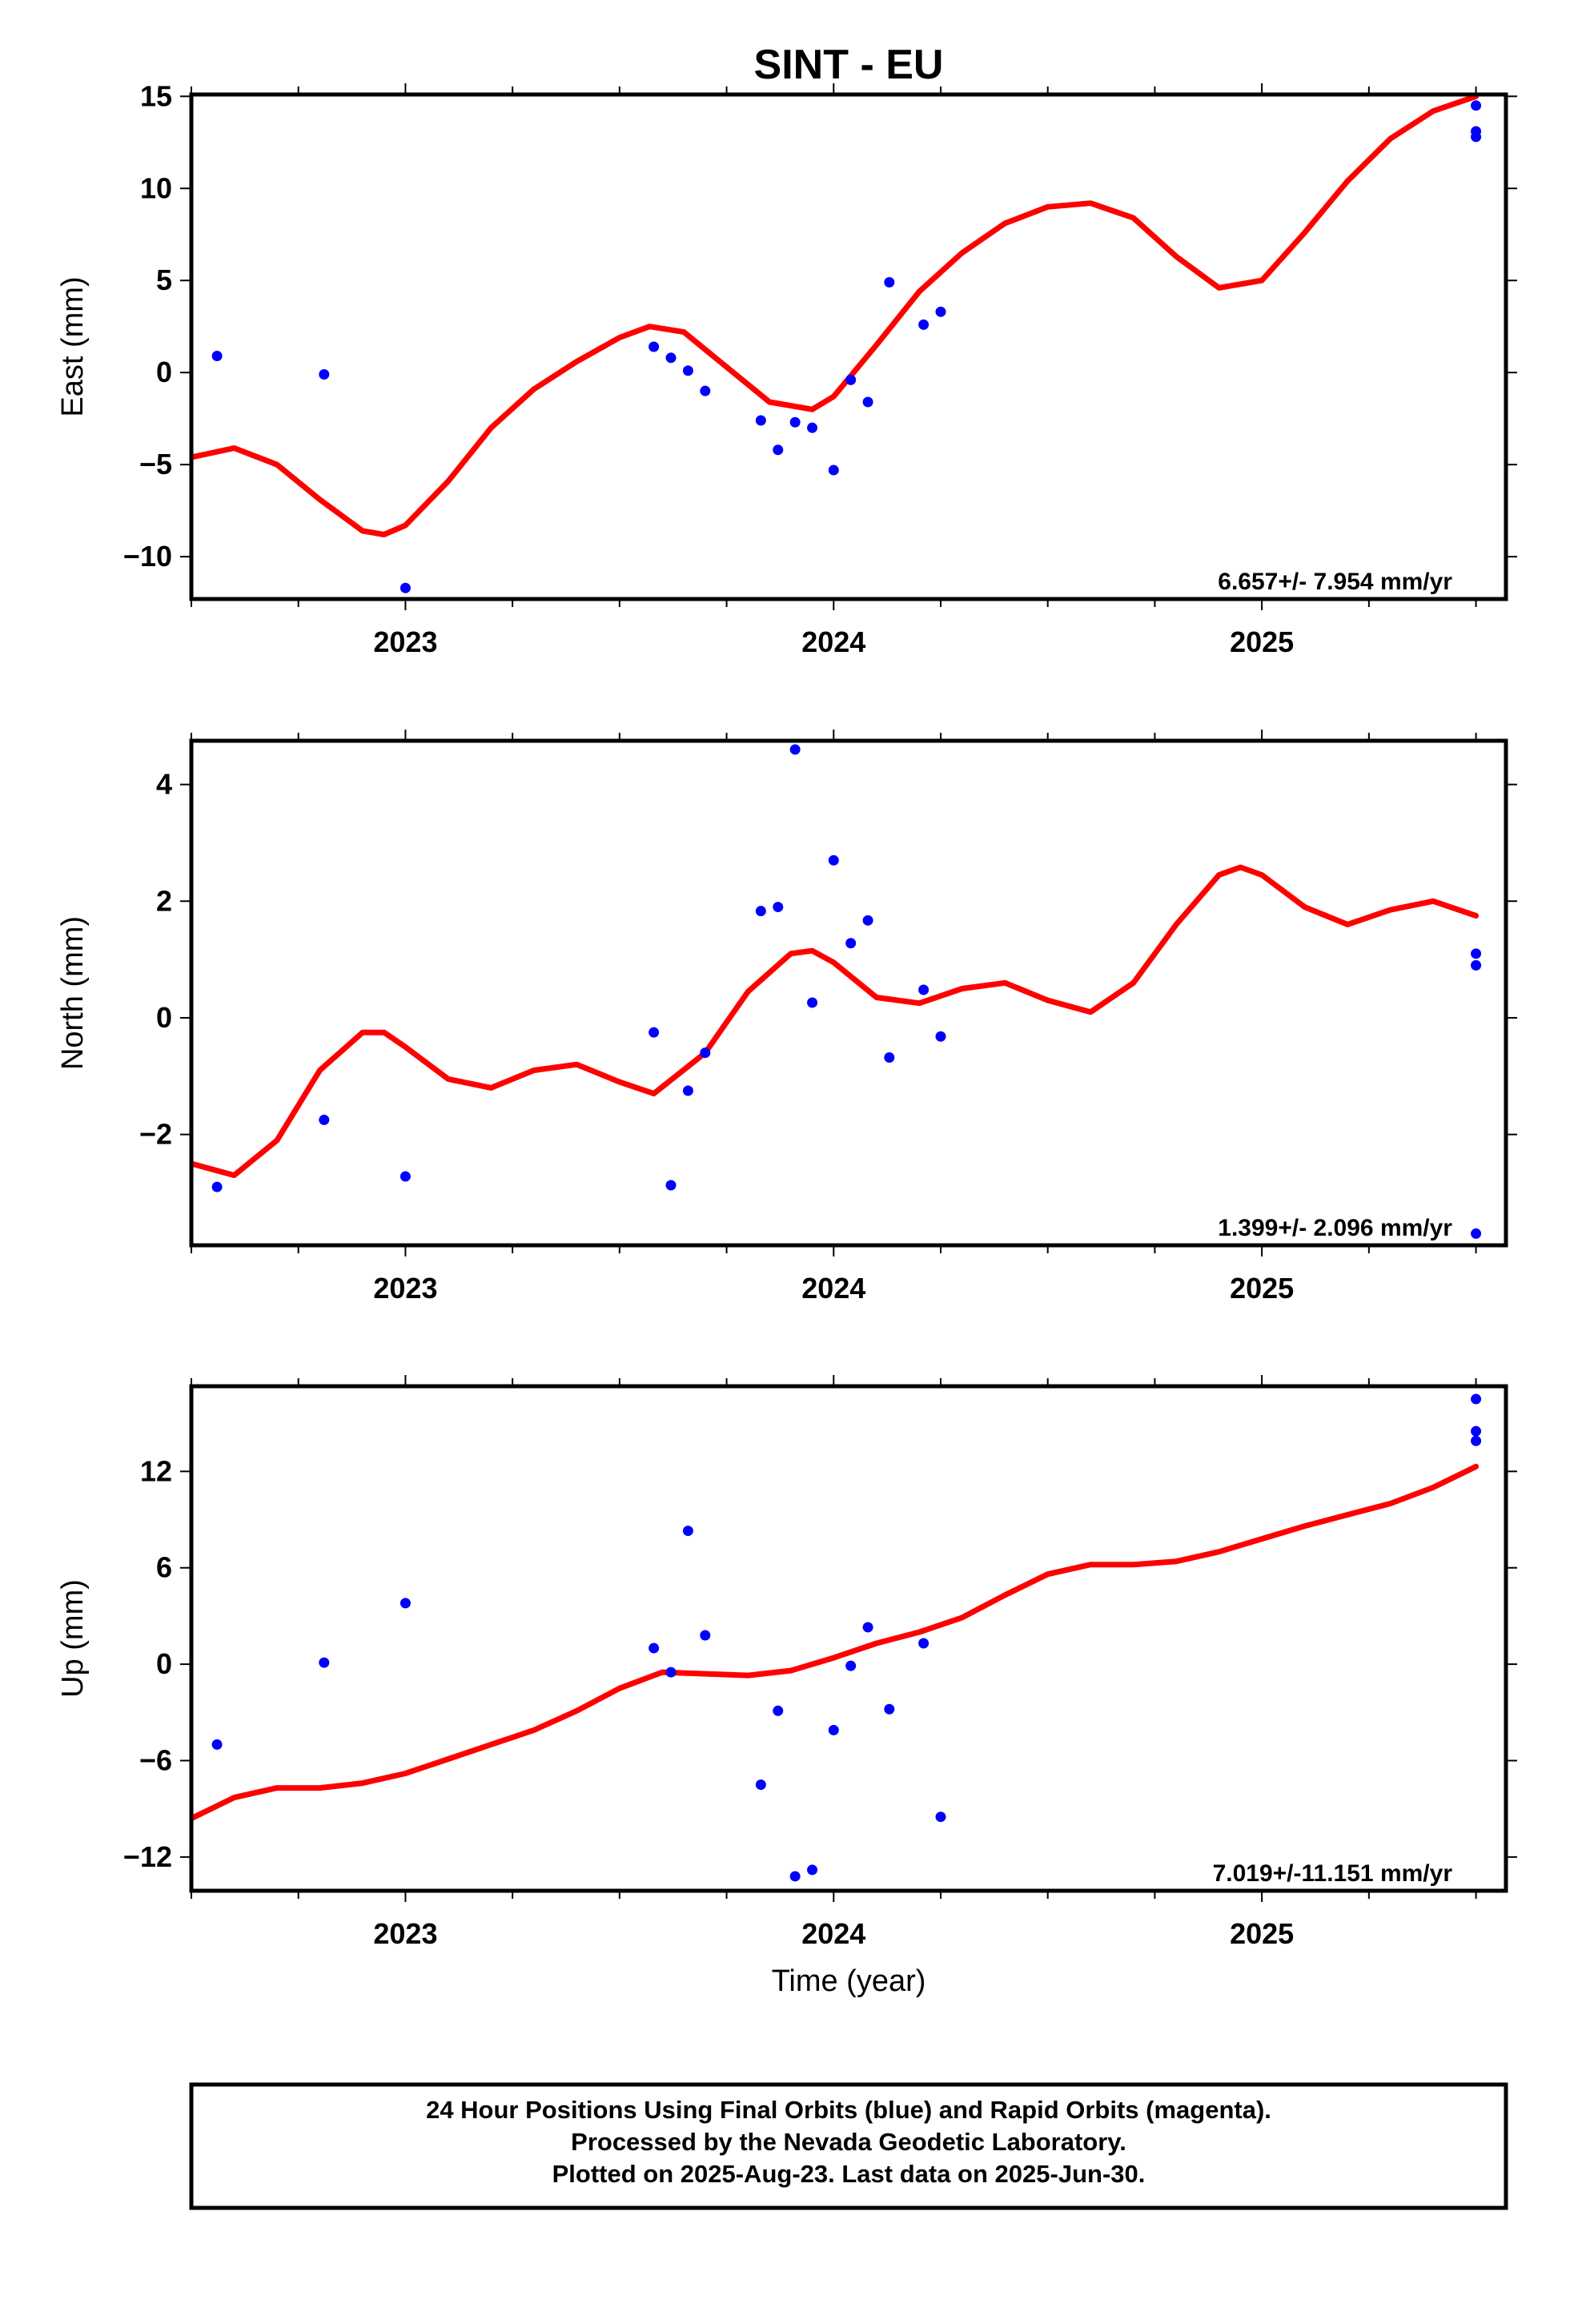 Image resolution: width=1582 pixels, height=2324 pixels. Describe the element at coordinates (73, 1638) in the screenshot. I see `up-y-axis-label: Up (mm)` at that location.